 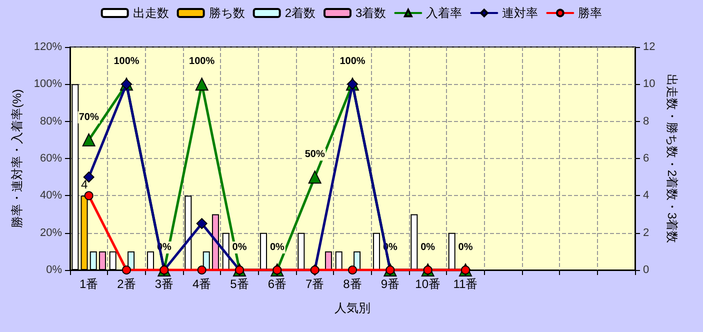 I want to click on x-tick-label: 2番, so click(x=126, y=284).